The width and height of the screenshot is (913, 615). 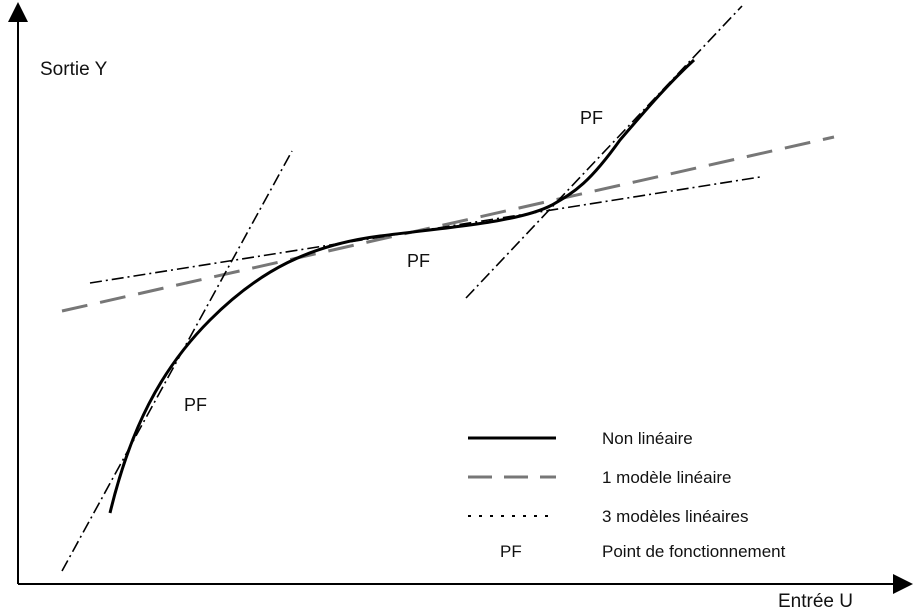 I want to click on local-linear-model-high, so click(x=604, y=152).